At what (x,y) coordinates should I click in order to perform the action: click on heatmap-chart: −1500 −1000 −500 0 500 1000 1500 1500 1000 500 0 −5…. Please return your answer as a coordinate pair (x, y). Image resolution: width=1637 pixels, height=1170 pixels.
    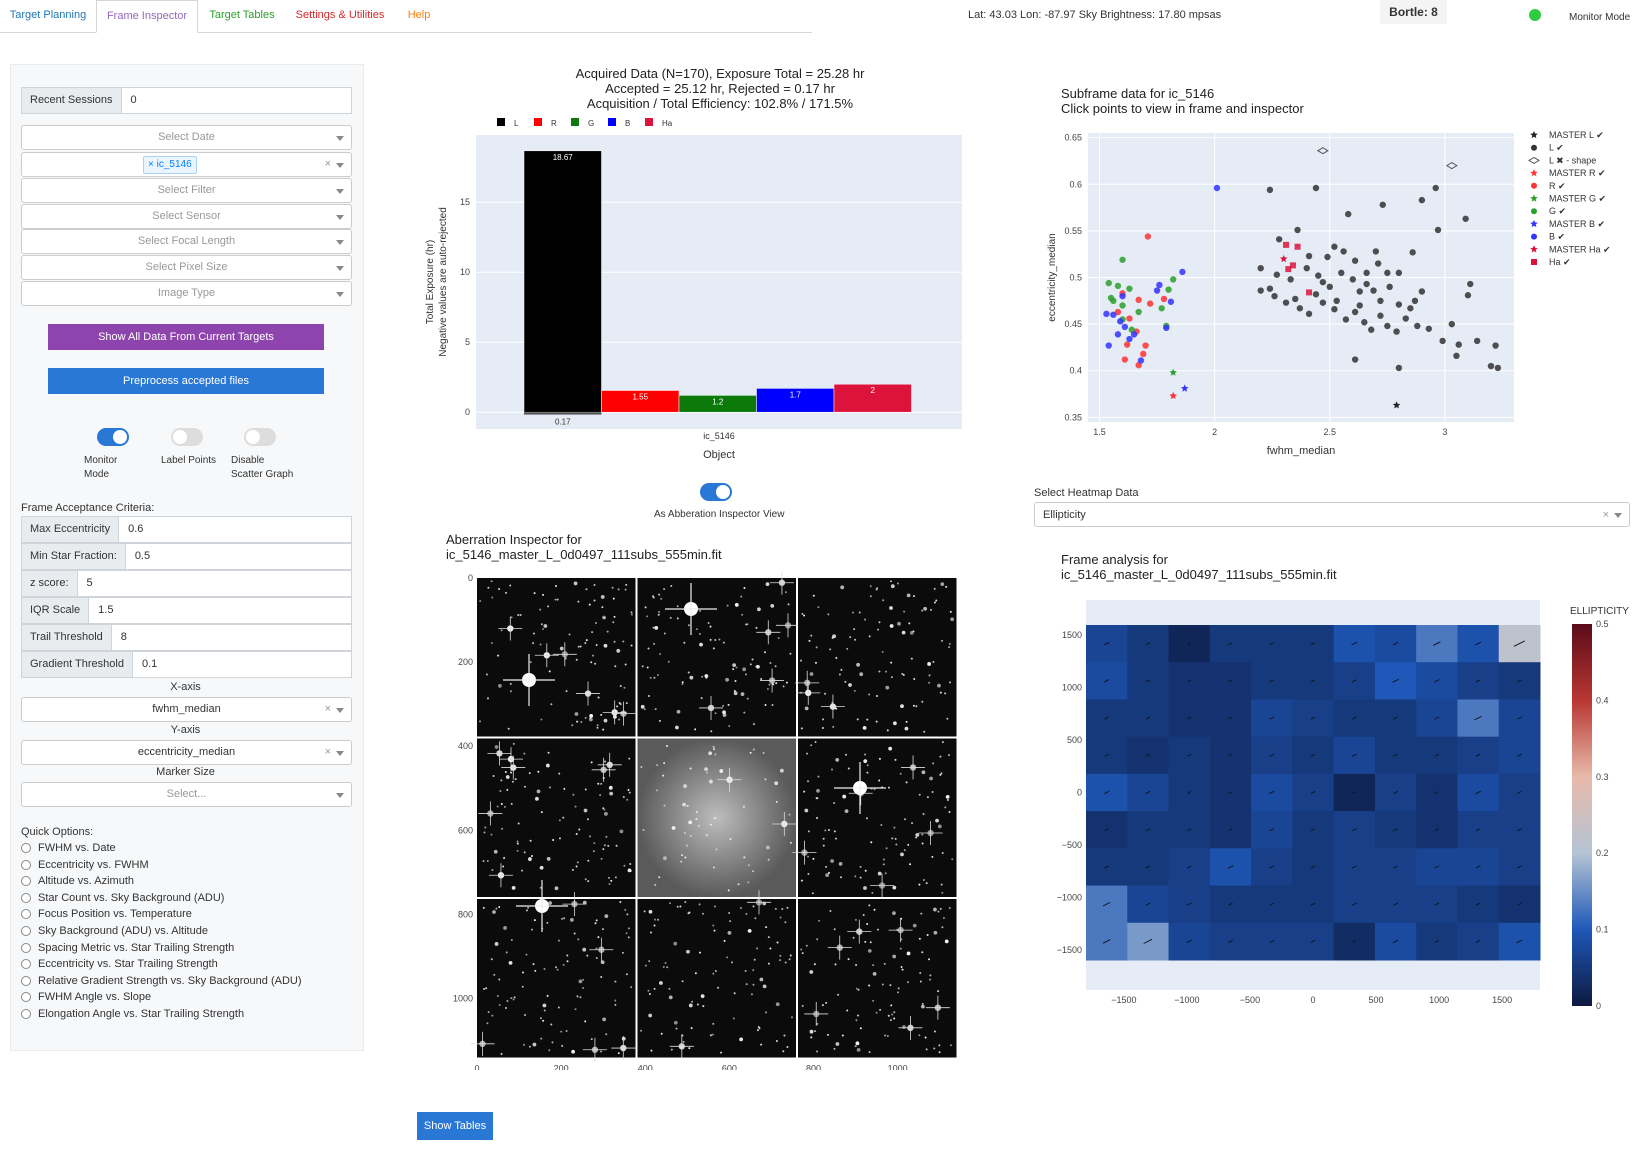
    Looking at the image, I should click on (1338, 815).